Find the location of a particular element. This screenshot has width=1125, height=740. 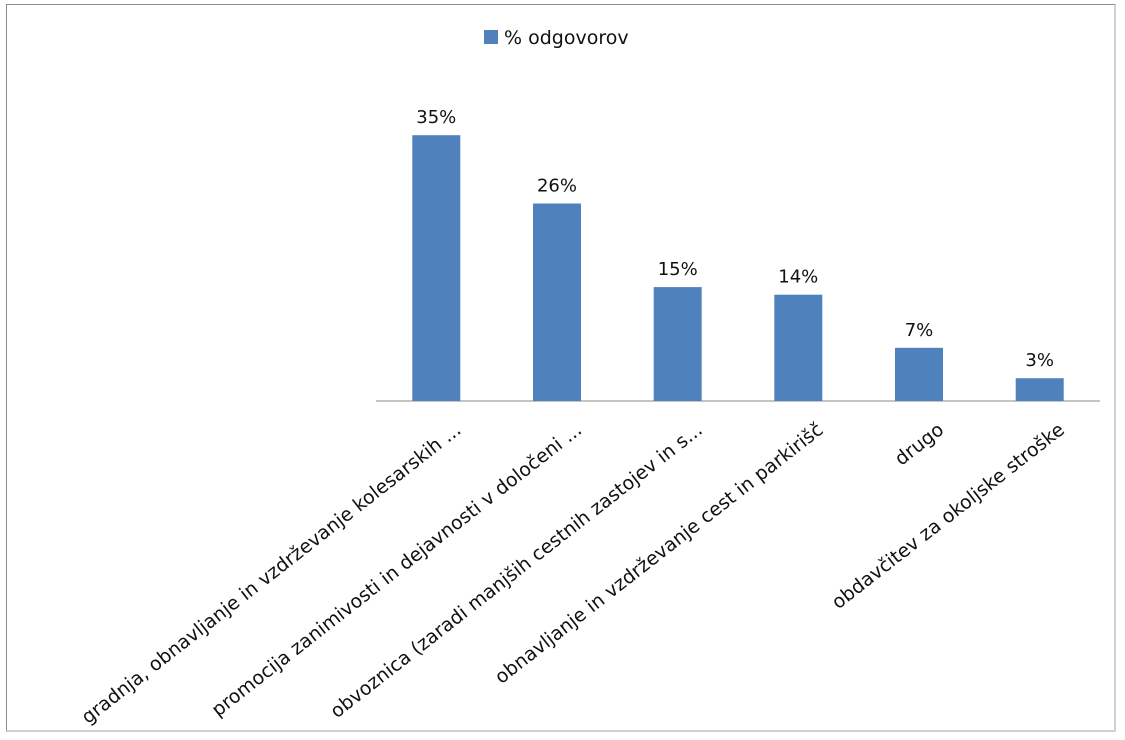

data-label-2: 26% is located at coordinates (557, 186).